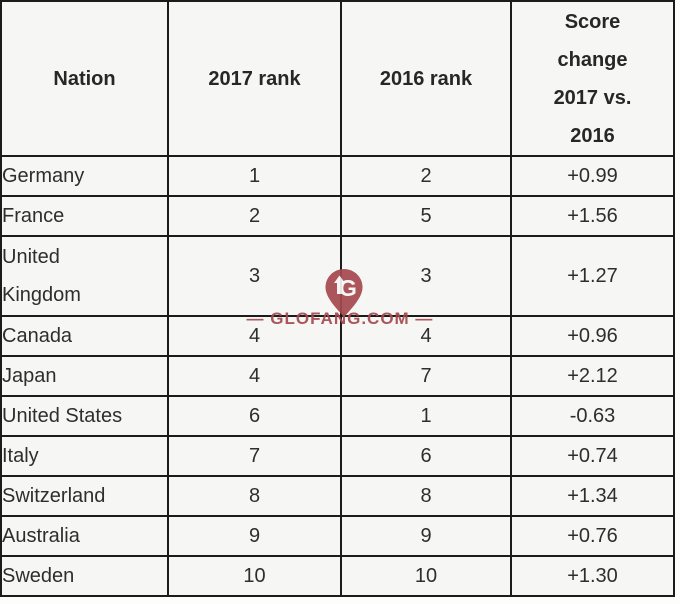 The width and height of the screenshot is (680, 604). I want to click on nation-cell: United Kingdom, so click(84, 276).